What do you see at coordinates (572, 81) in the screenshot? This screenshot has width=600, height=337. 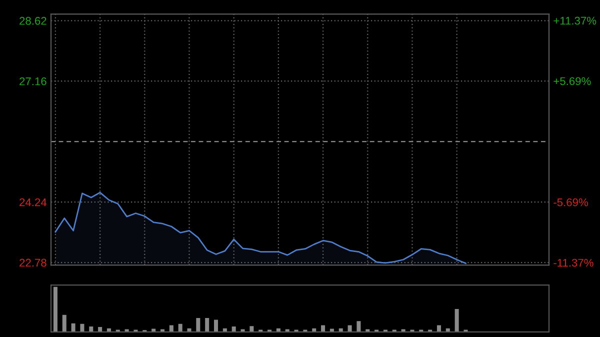 I see `y2-tick-label: +5.69%` at bounding box center [572, 81].